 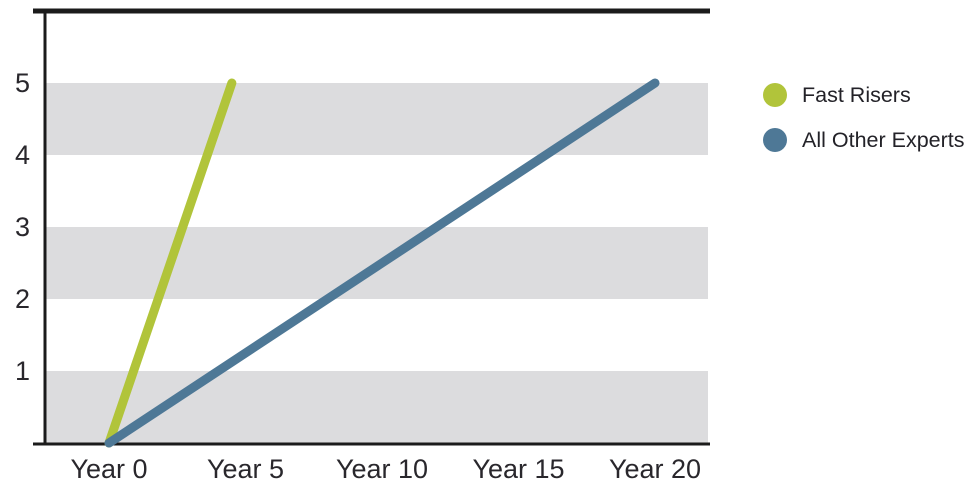 What do you see at coordinates (170, 263) in the screenshot?
I see `series-line-fast-risers` at bounding box center [170, 263].